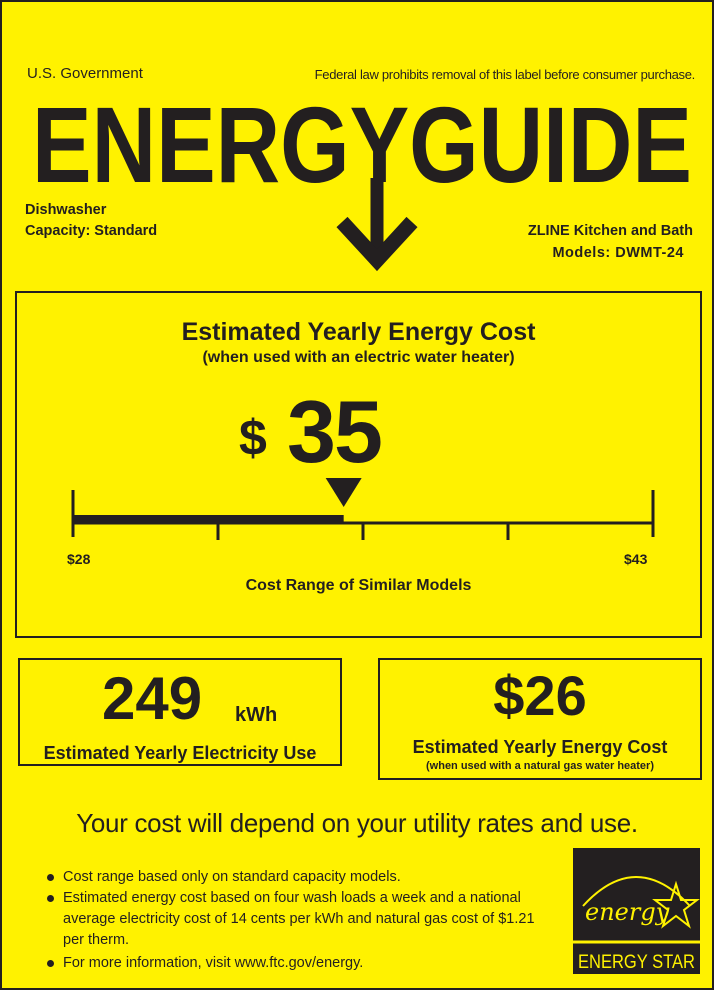 Image resolution: width=714 pixels, height=990 pixels. What do you see at coordinates (152, 698) in the screenshot?
I see `electricity-value: 249` at bounding box center [152, 698].